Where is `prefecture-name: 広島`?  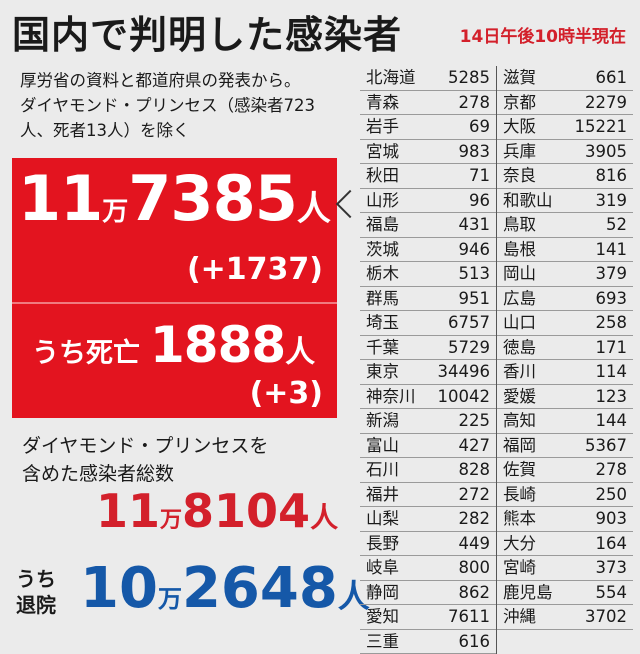
prefecture-name: 広島 is located at coordinates (519, 299).